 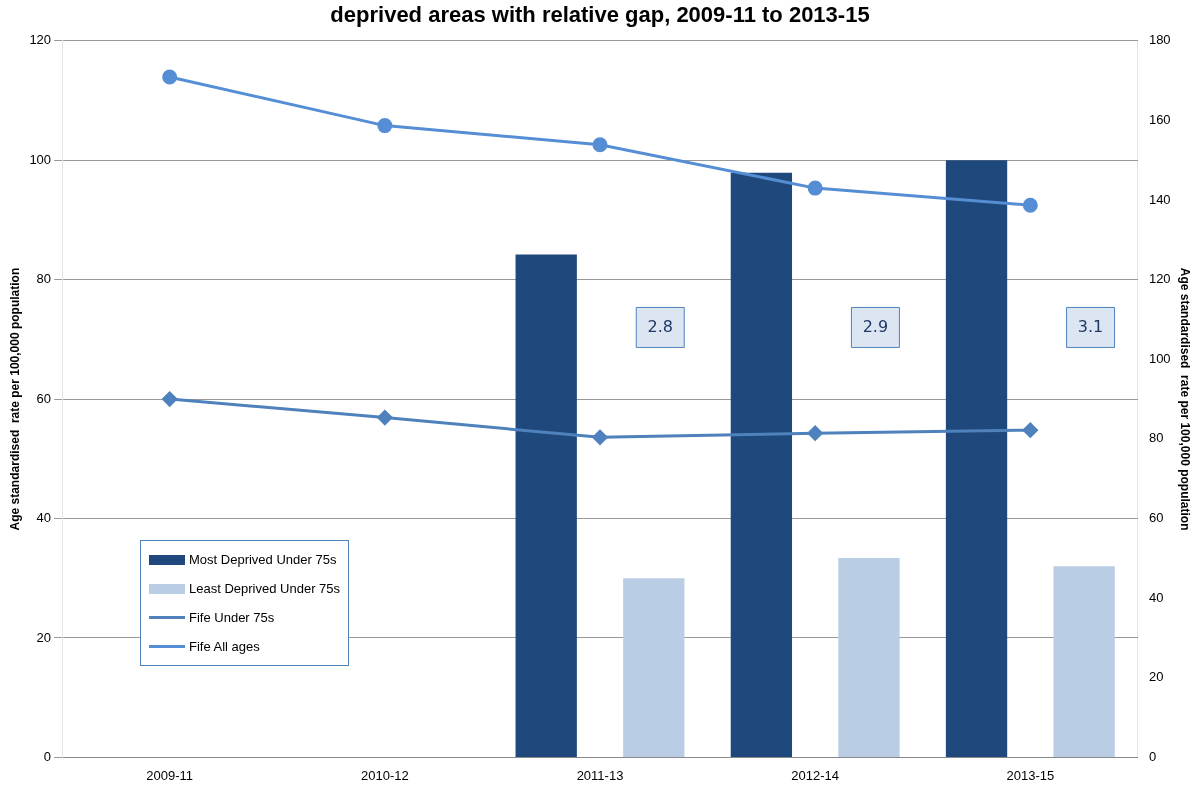 I want to click on y2-tick-label: 0, so click(x=1152, y=756).